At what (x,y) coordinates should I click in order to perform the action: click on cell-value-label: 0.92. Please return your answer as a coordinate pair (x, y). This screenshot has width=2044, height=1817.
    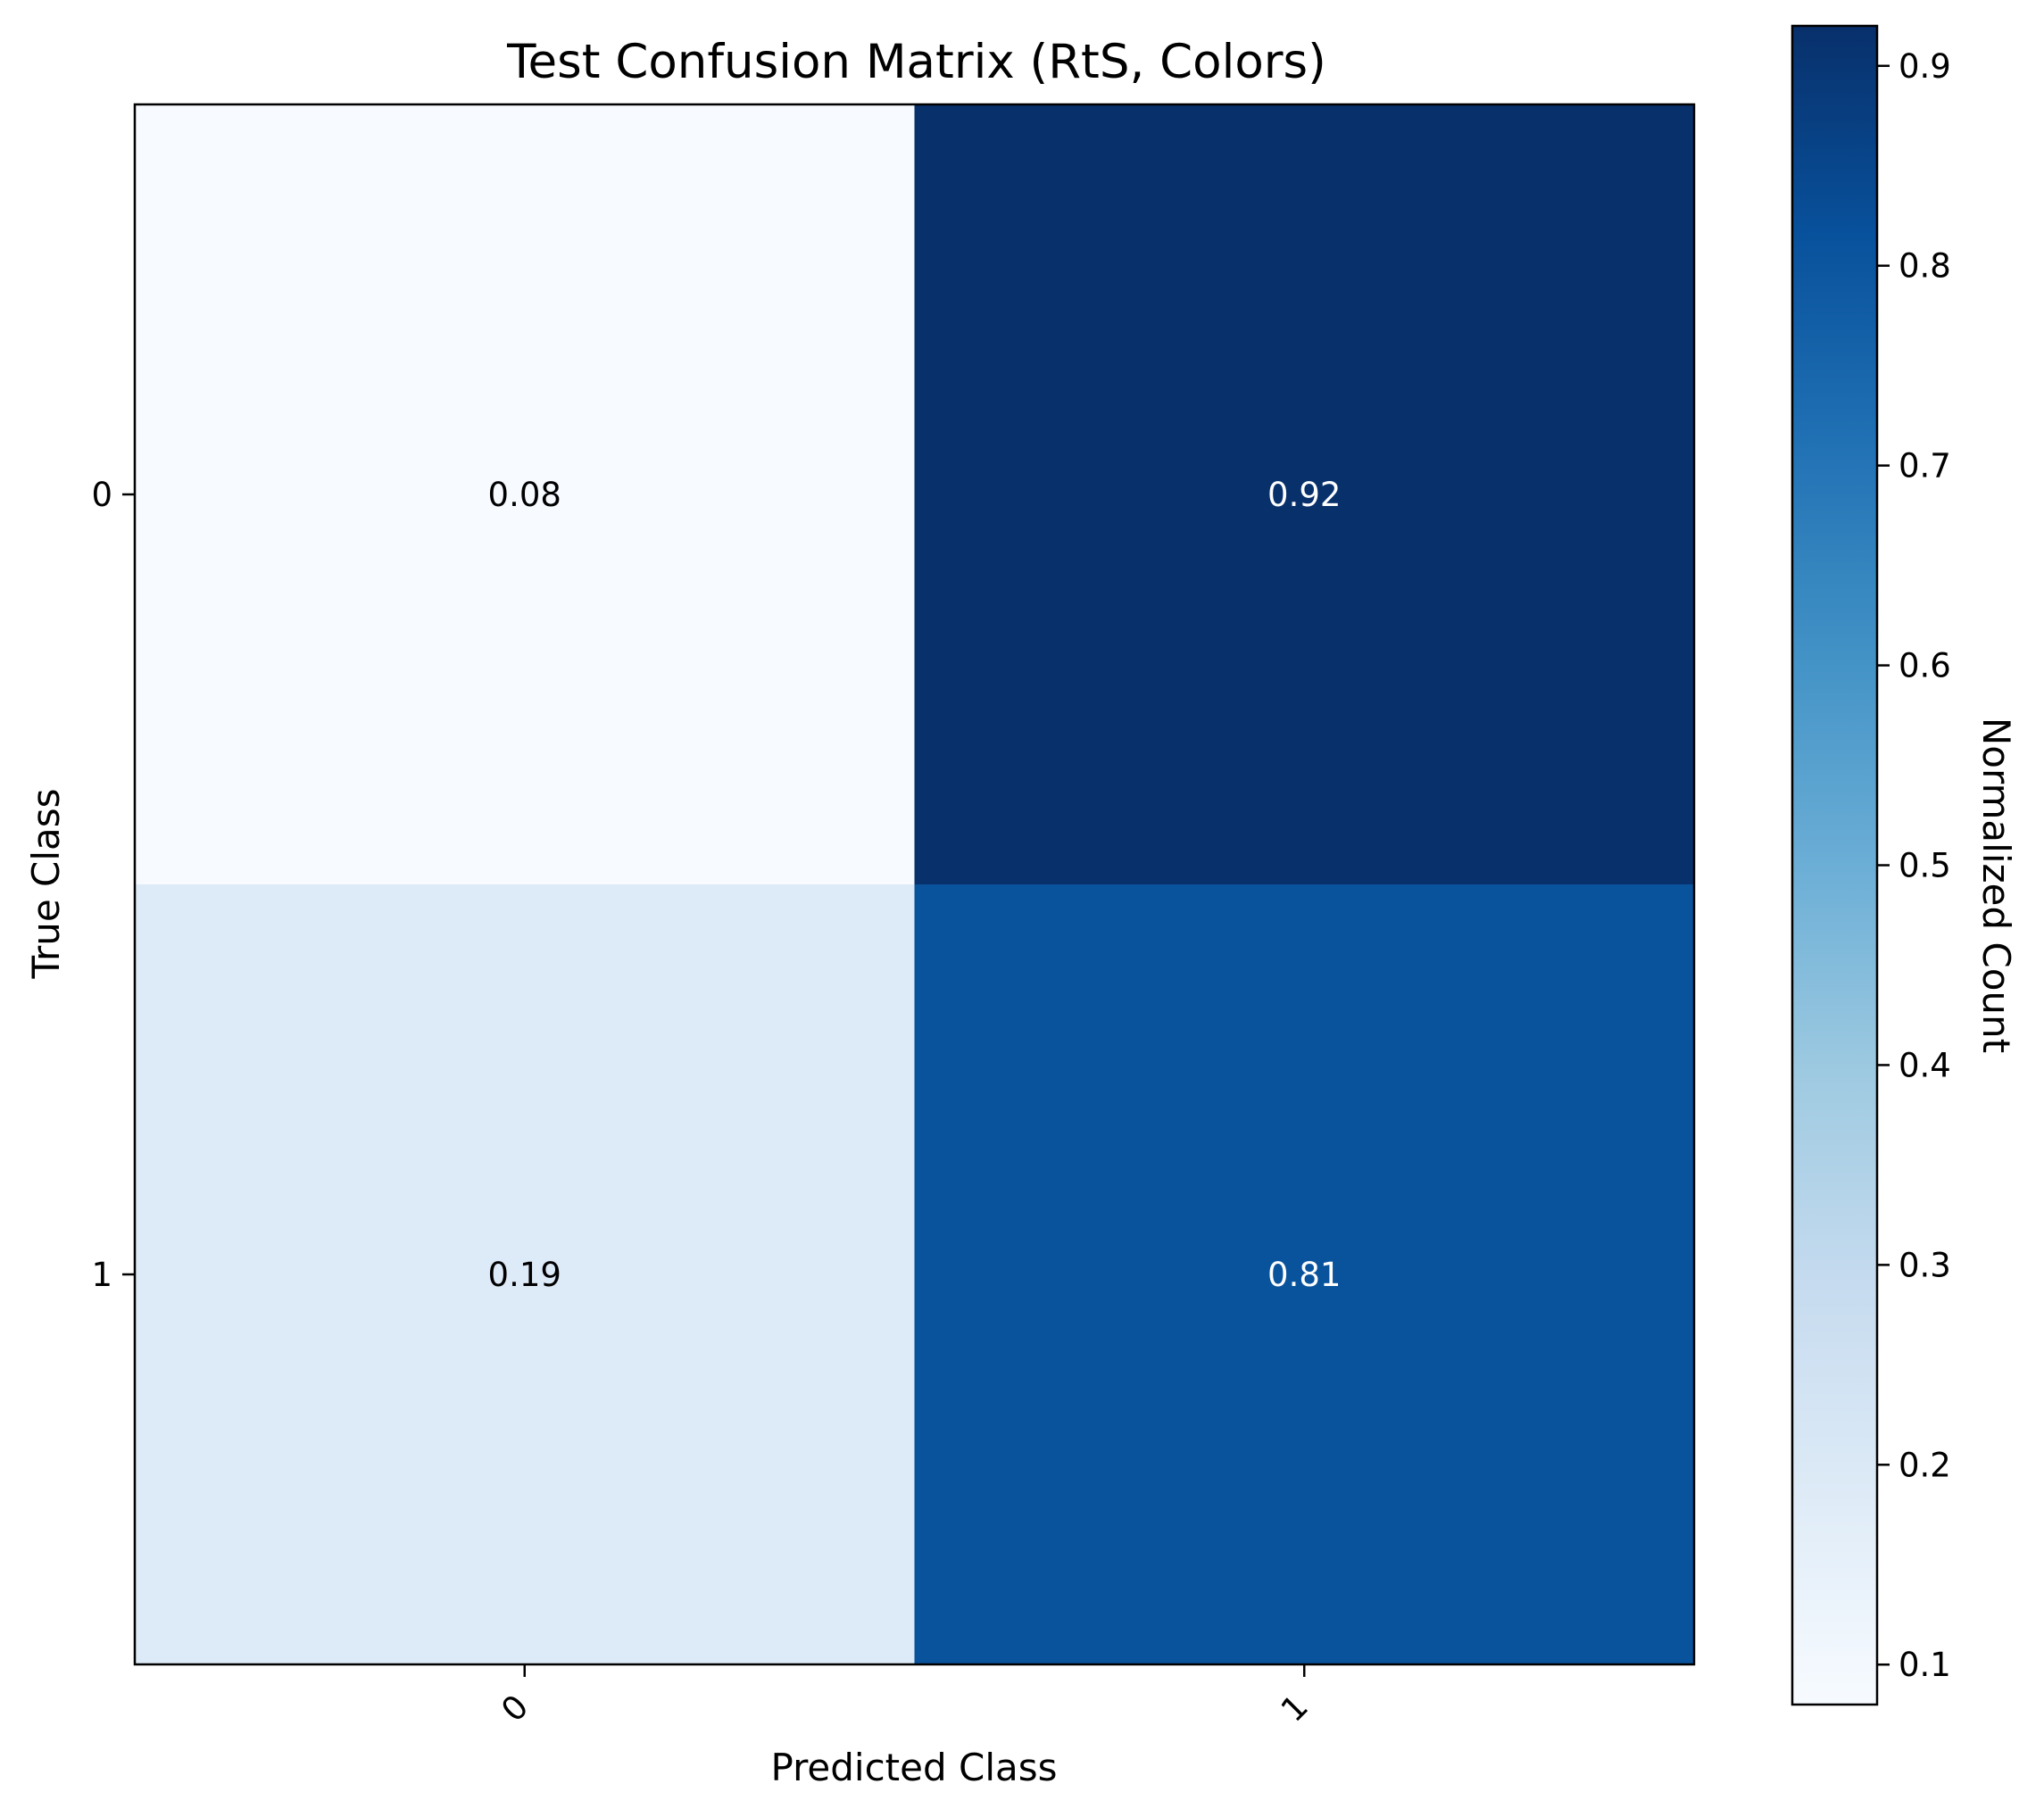
    Looking at the image, I should click on (1304, 495).